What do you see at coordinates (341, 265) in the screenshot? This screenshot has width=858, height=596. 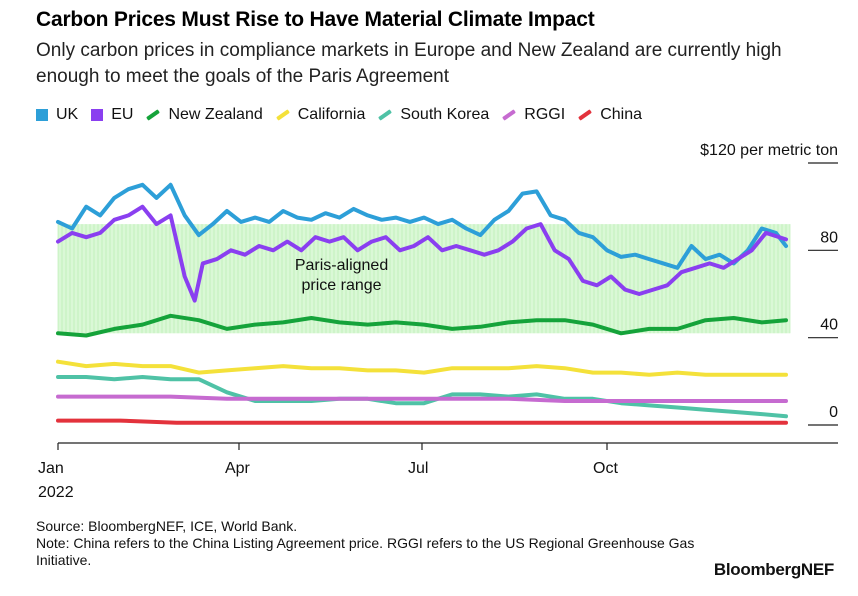 I see `band-label-line1: Paris-aligned` at bounding box center [341, 265].